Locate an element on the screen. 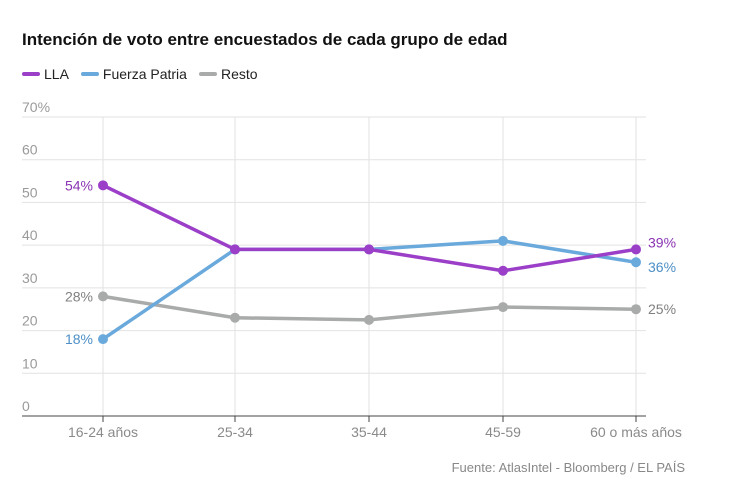  x-tick-label: 35-44 is located at coordinates (369, 432).